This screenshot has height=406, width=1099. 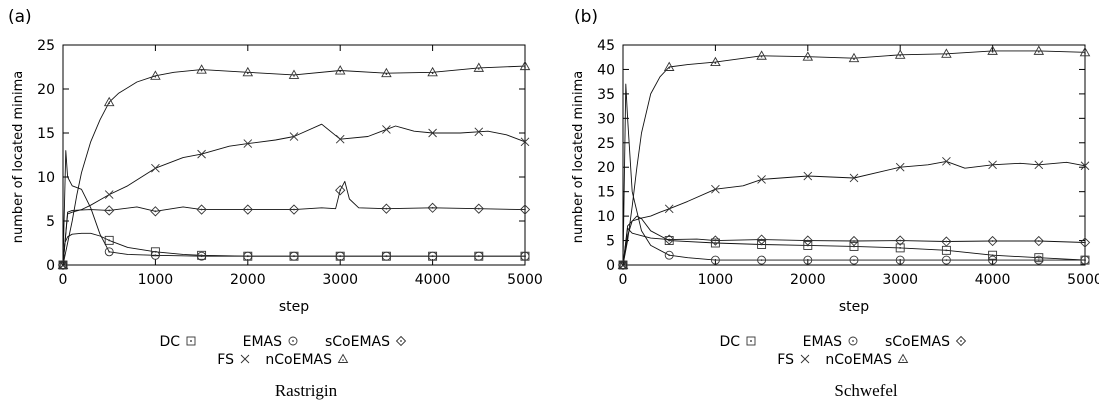 I want to click on panel-label: (a), so click(x=20, y=17).